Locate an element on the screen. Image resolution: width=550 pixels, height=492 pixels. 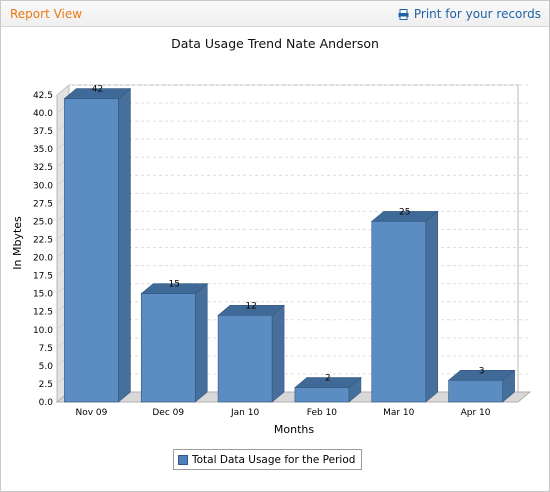
print-label: Print for your records is located at coordinates (477, 14).